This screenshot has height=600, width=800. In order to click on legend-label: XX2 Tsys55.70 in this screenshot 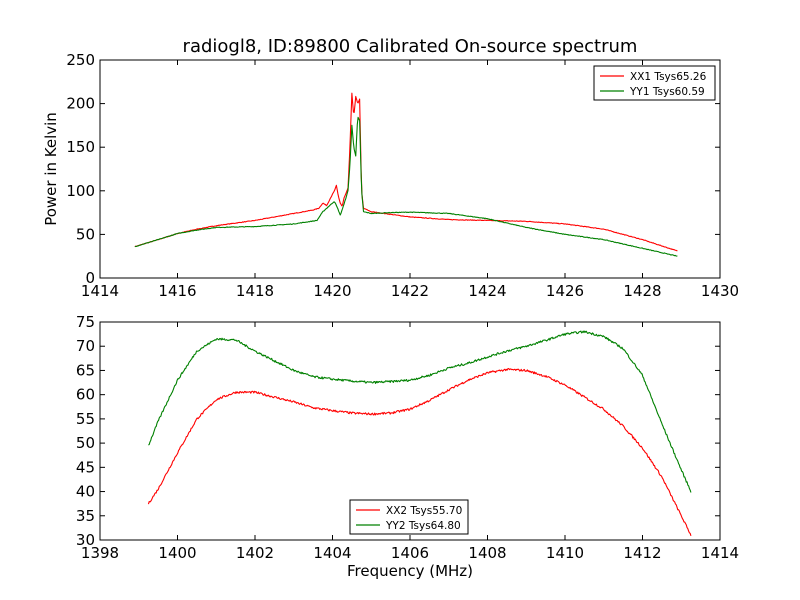, I will do `click(424, 511)`.